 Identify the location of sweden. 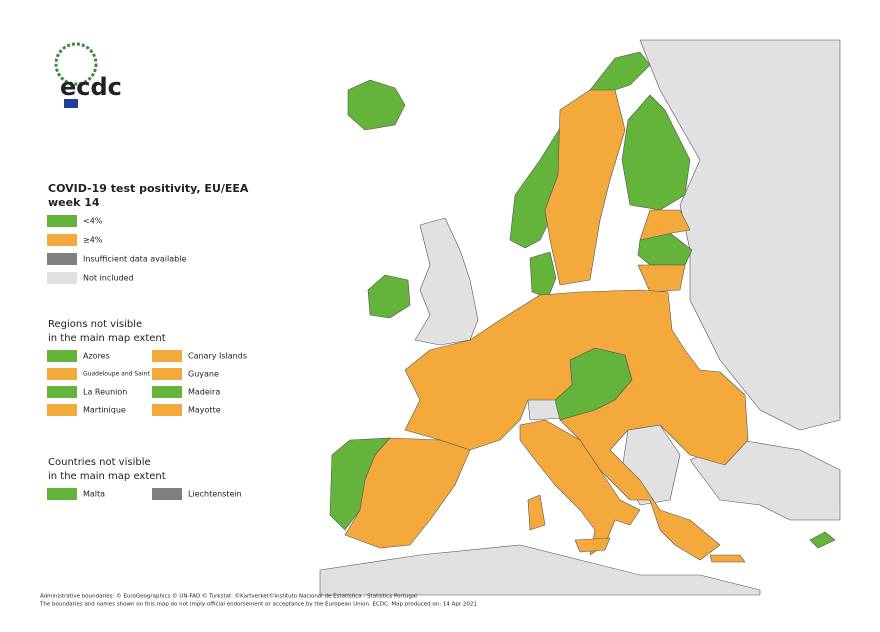
(585, 187).